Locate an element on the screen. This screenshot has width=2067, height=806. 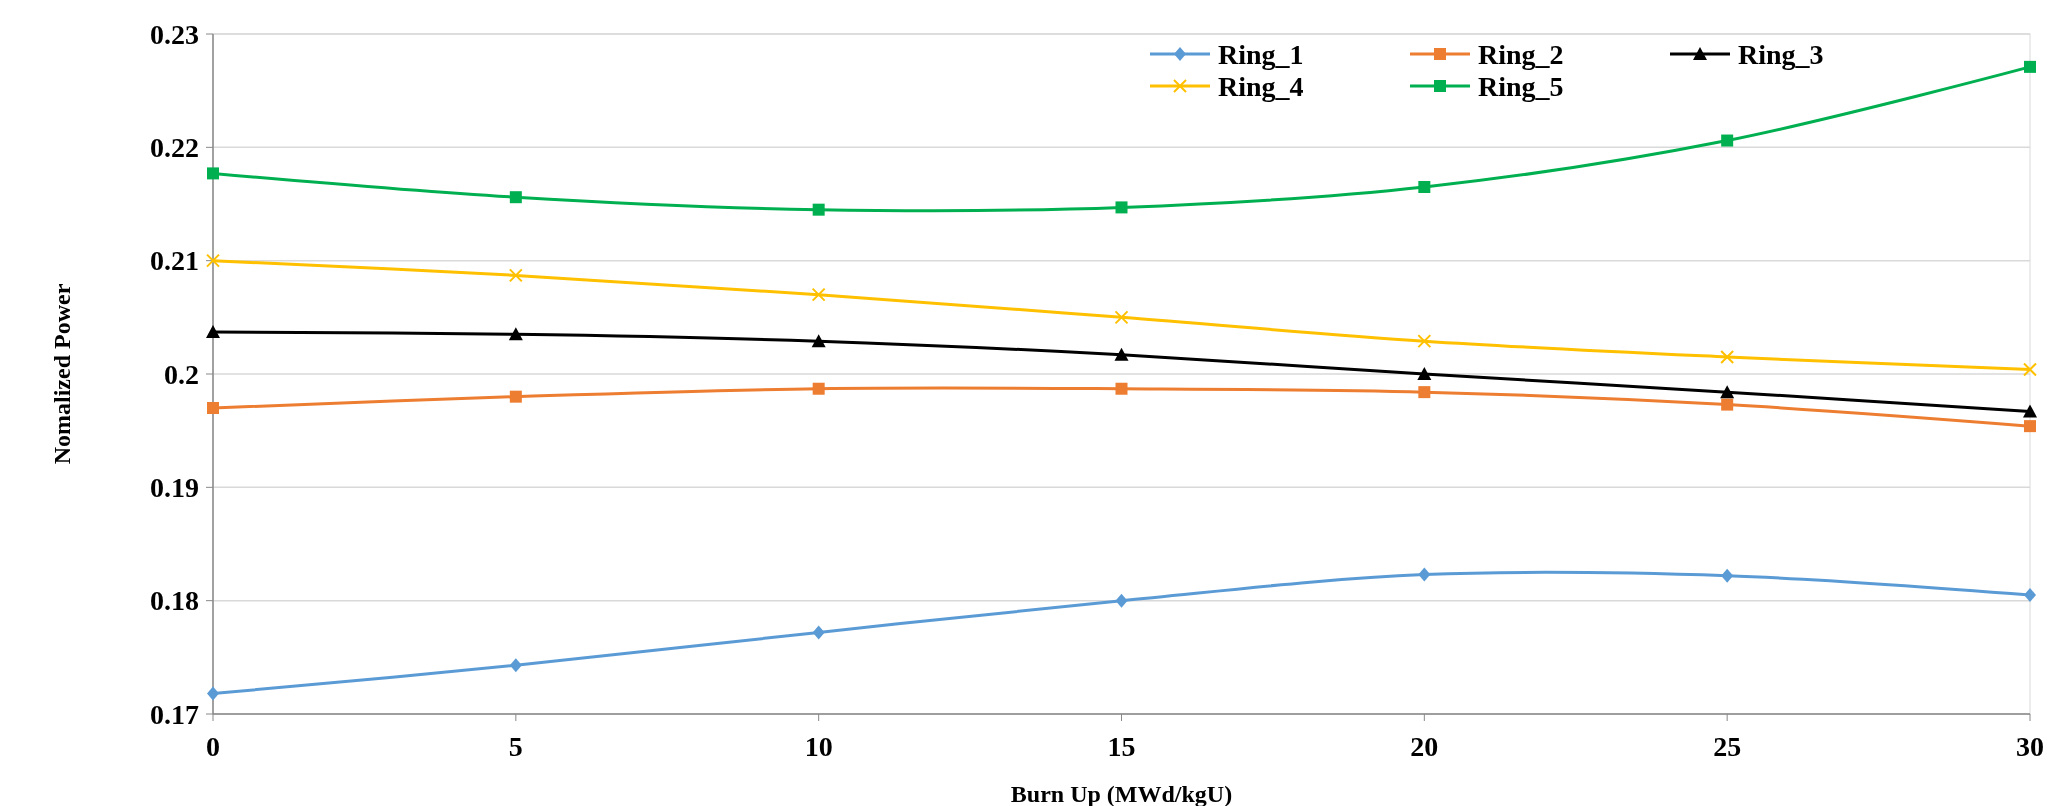
y-tick-label: 0.23 is located at coordinates (174, 34).